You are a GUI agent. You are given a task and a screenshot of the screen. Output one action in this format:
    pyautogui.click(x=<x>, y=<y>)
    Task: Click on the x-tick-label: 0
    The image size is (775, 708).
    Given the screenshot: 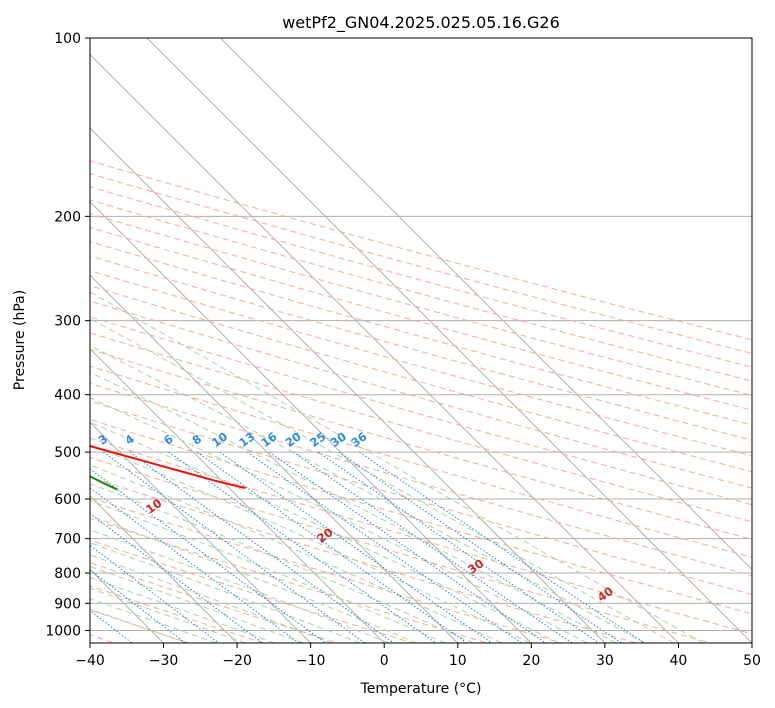 What is the action you would take?
    pyautogui.click(x=384, y=661)
    